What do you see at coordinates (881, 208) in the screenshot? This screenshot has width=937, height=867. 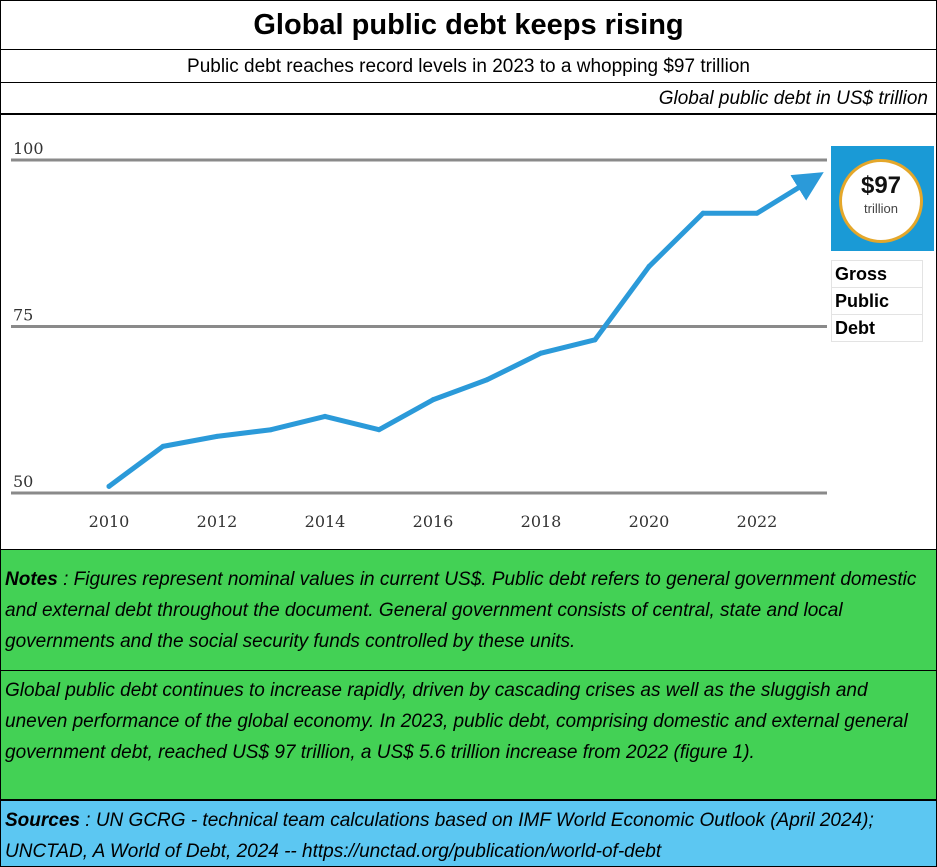 I see `badge-unit: trillion` at bounding box center [881, 208].